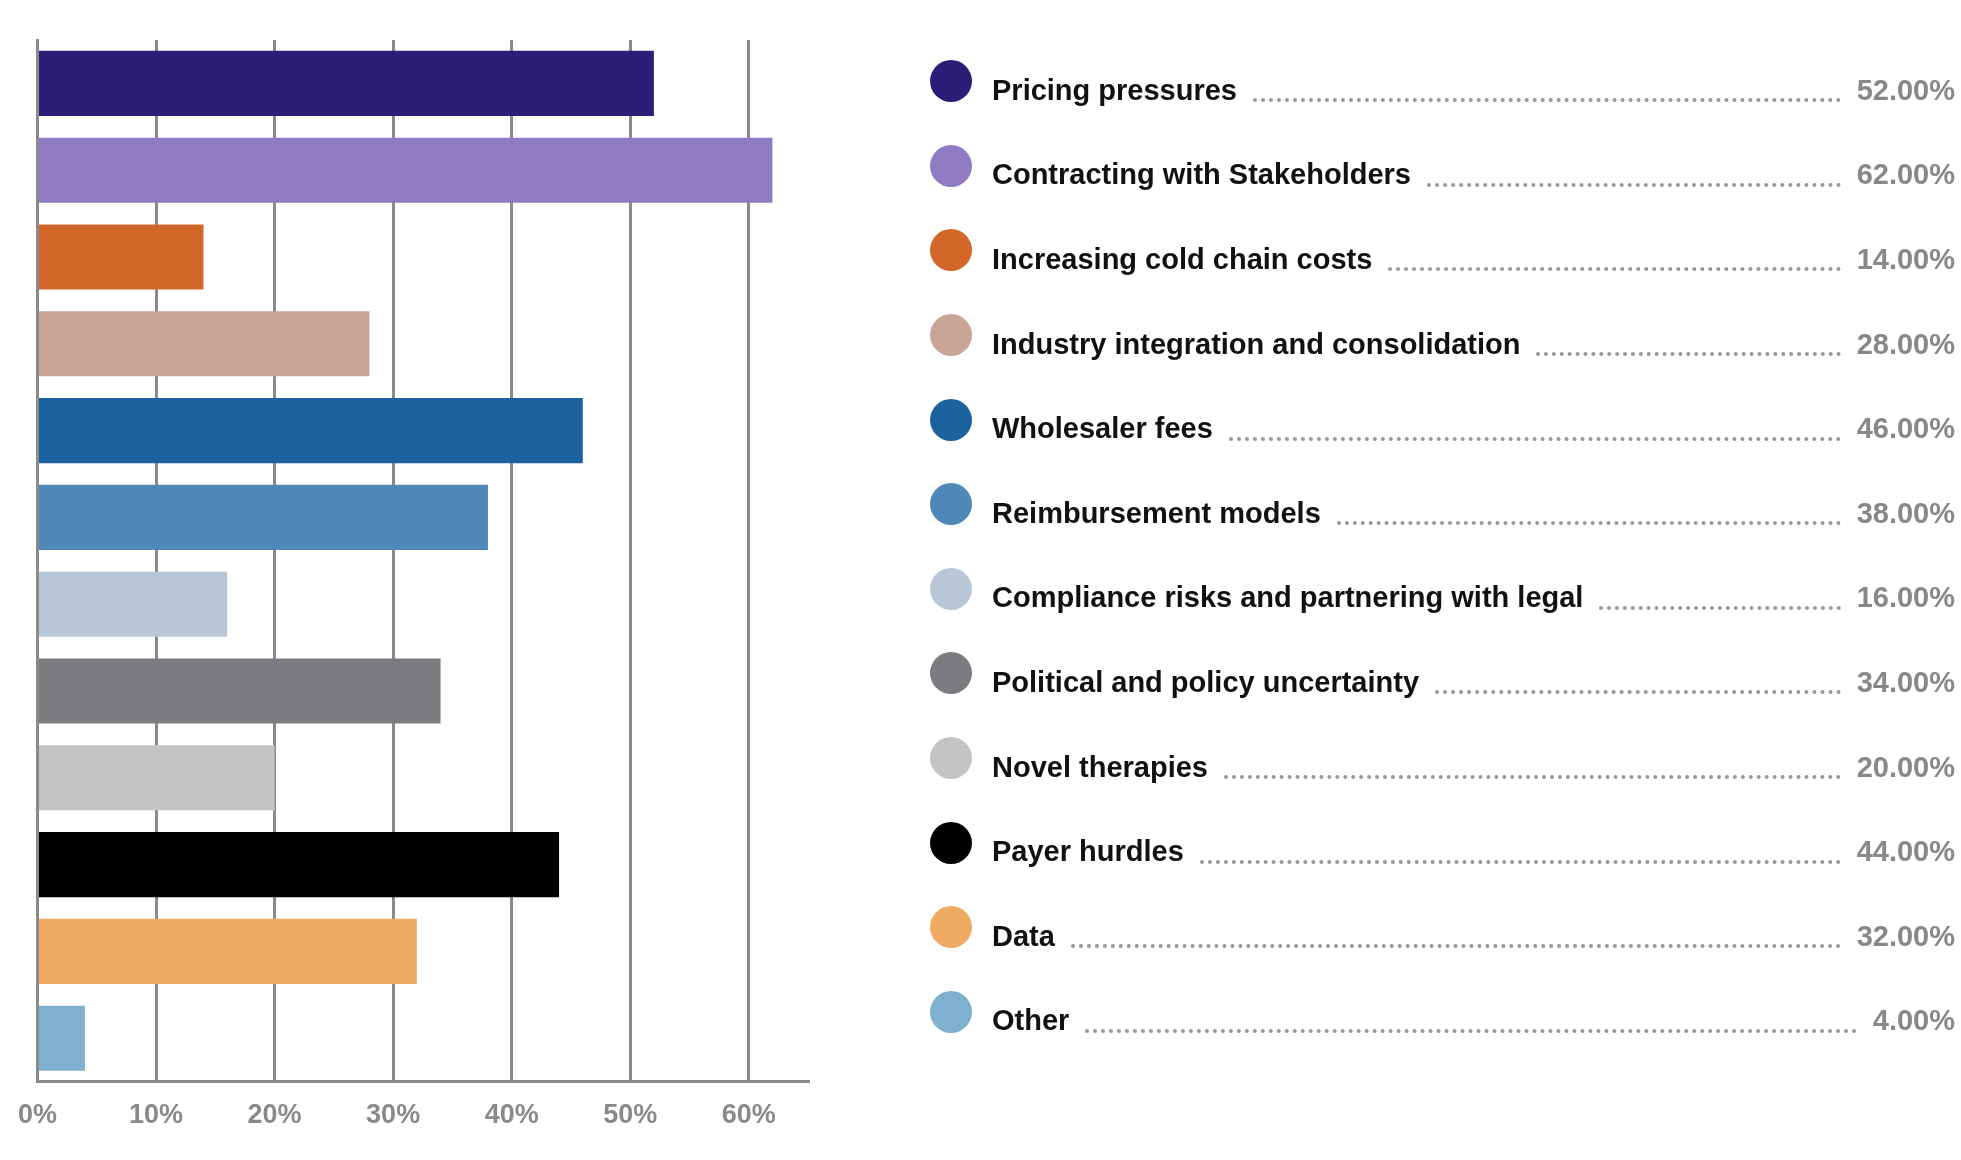 The height and width of the screenshot is (1160, 1961). What do you see at coordinates (1100, 767) in the screenshot?
I see `y-tick-label: Novel therapies` at bounding box center [1100, 767].